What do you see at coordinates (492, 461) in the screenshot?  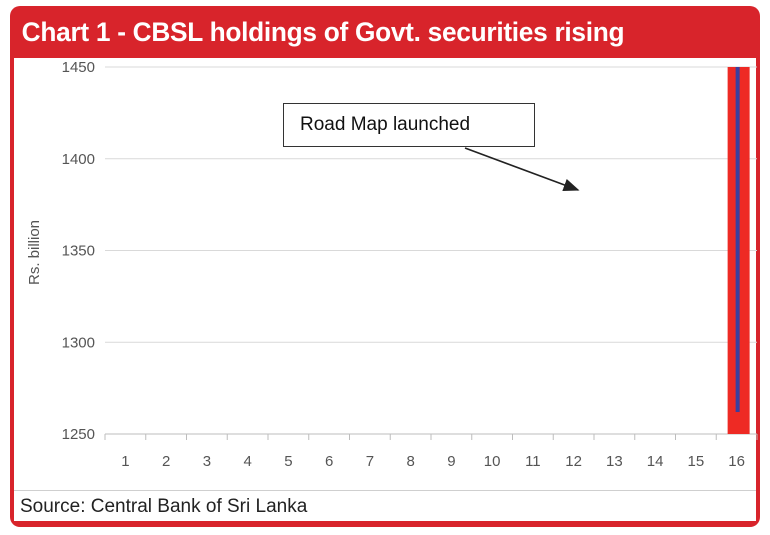 I see `x-tick-label: 10` at bounding box center [492, 461].